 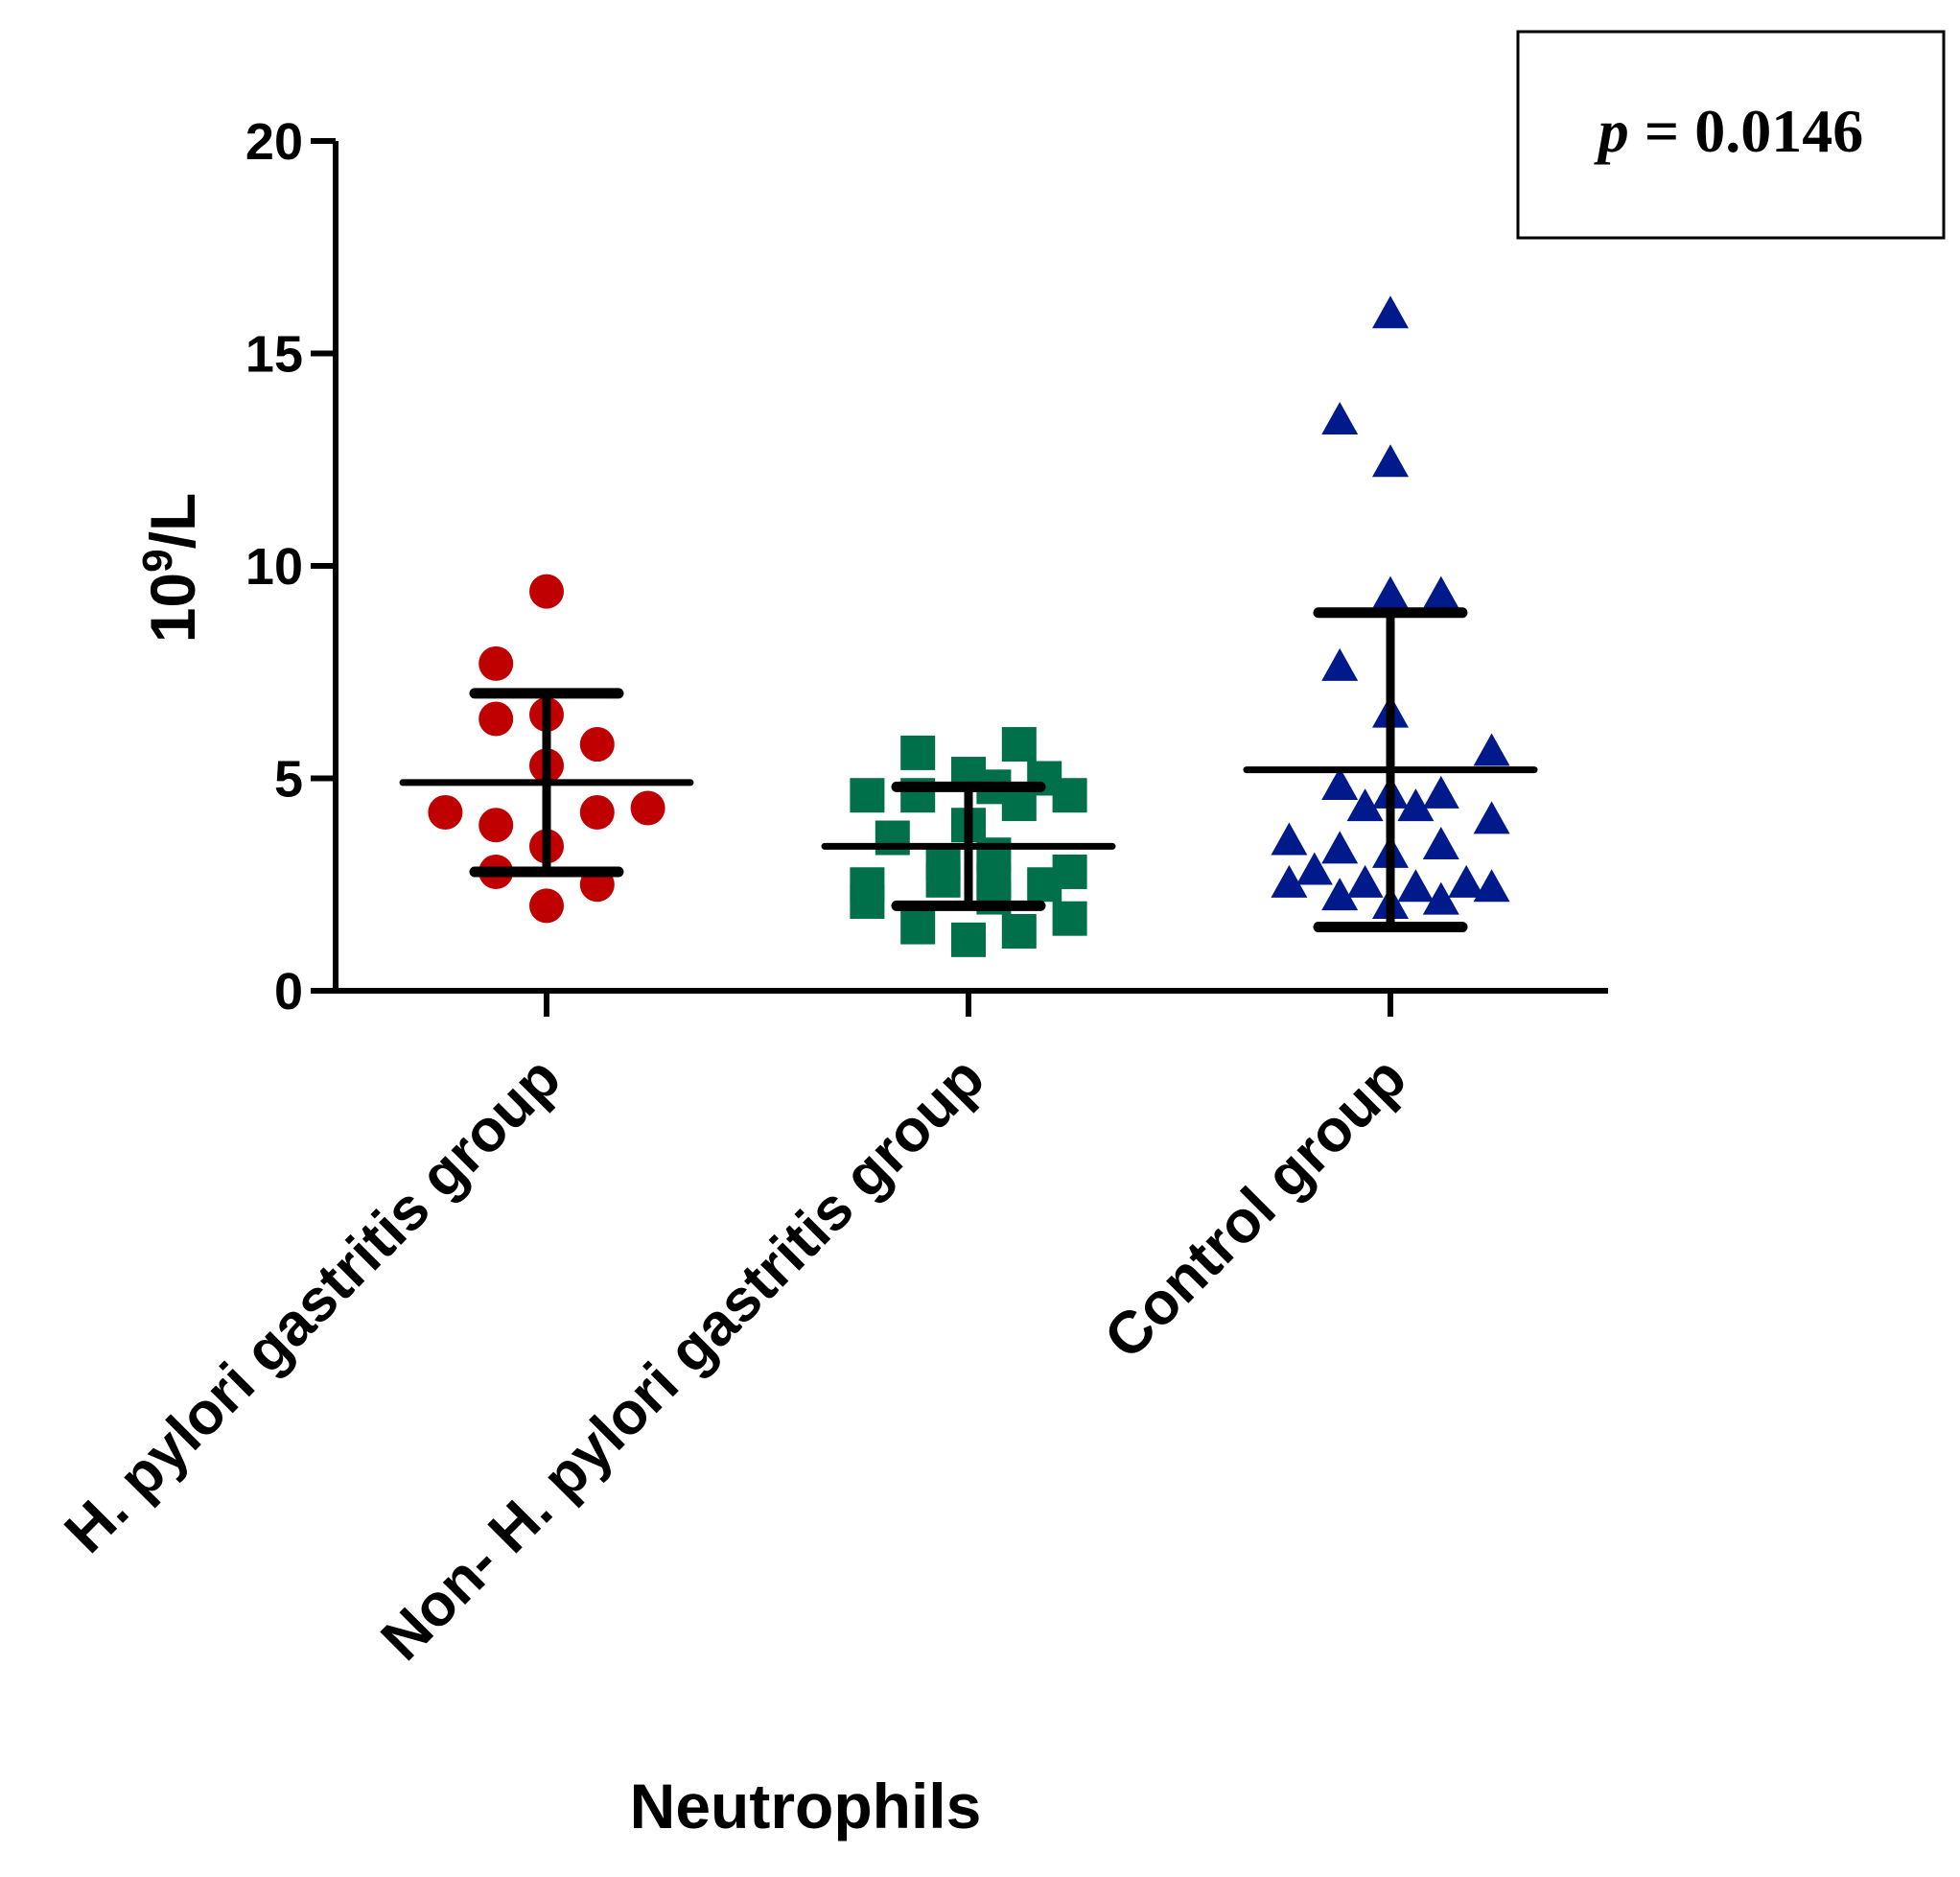 What do you see at coordinates (313, 1304) in the screenshot?
I see `category-label-hpylori: H. pylori gastritis group` at bounding box center [313, 1304].